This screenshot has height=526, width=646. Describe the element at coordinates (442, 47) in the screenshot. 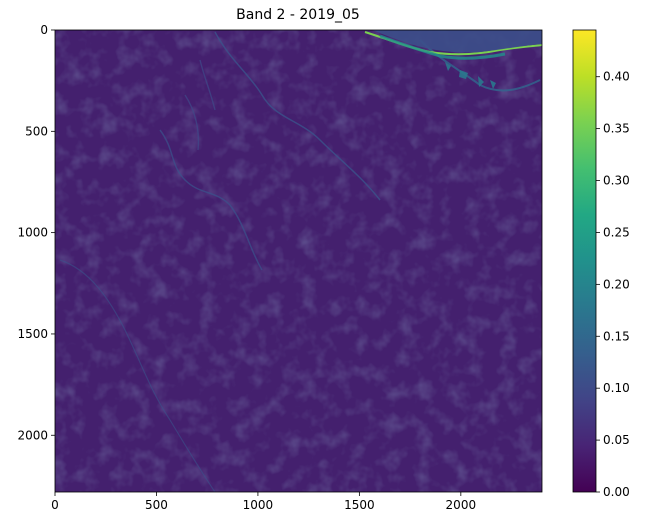

I see `coast-teal` at that location.